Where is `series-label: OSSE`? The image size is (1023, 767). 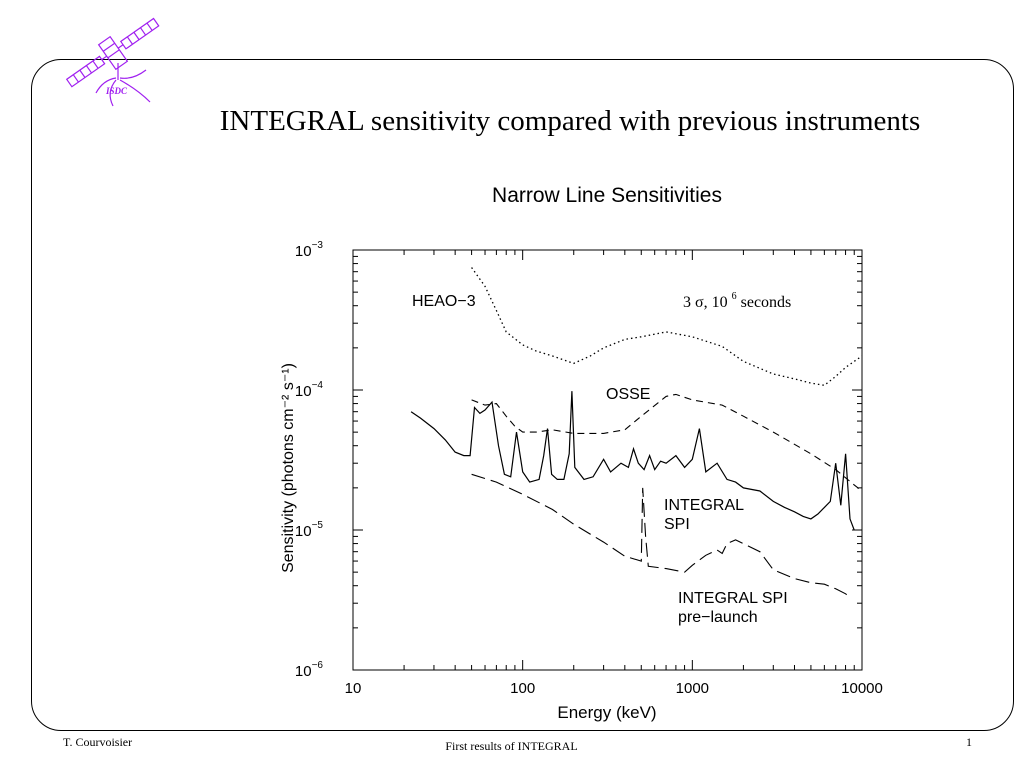
series-label: OSSE is located at coordinates (628, 394).